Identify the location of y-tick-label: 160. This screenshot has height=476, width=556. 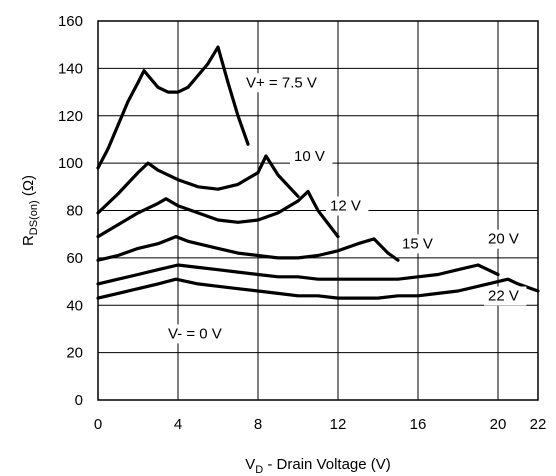
(70, 21).